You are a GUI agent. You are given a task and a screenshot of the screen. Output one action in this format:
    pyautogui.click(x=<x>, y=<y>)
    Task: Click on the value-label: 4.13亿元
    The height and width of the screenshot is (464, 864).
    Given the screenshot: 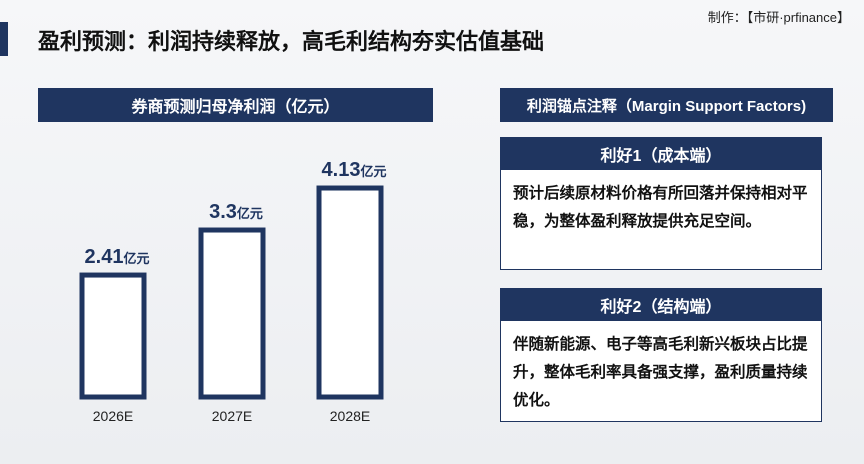 What is the action you would take?
    pyautogui.click(x=354, y=170)
    